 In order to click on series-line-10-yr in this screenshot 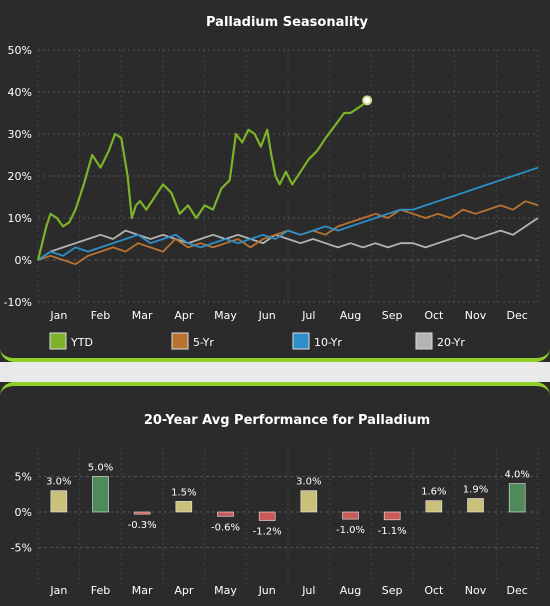, I will do `click(288, 213)`.